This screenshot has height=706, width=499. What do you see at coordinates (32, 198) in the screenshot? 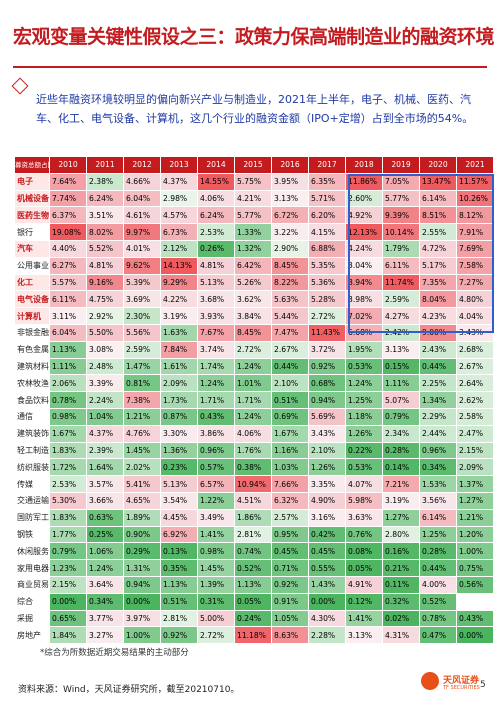
I see `industry-name: 机械设备` at bounding box center [32, 198].